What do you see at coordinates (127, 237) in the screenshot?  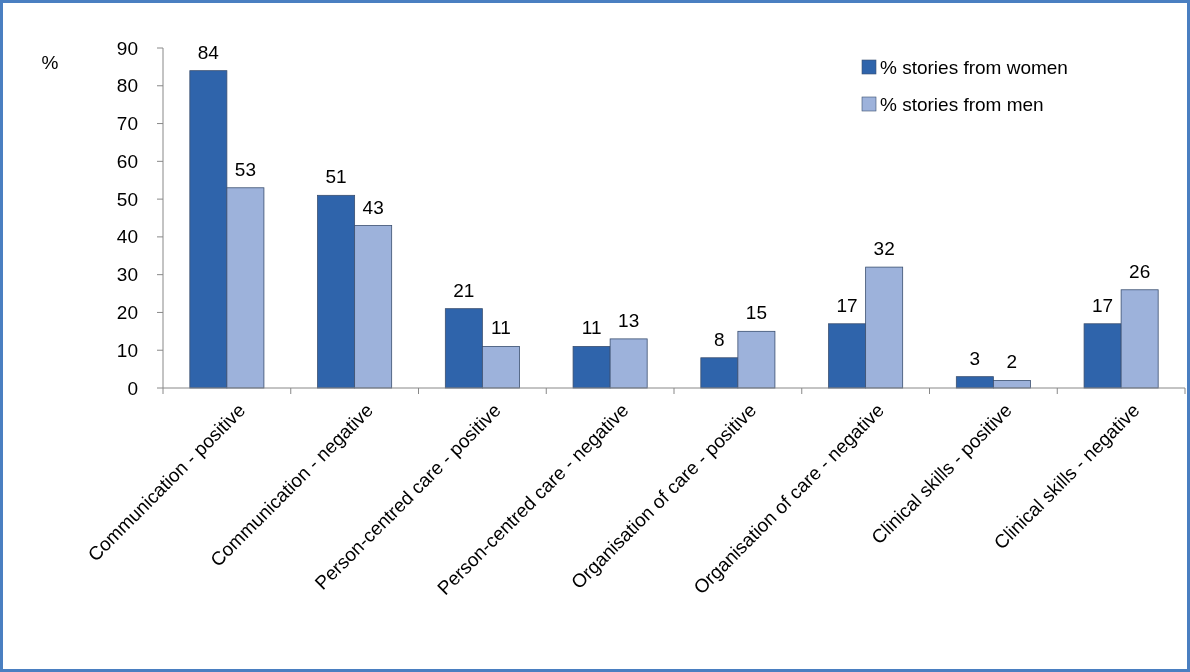 I see `y-tick-label: 40` at bounding box center [127, 237].